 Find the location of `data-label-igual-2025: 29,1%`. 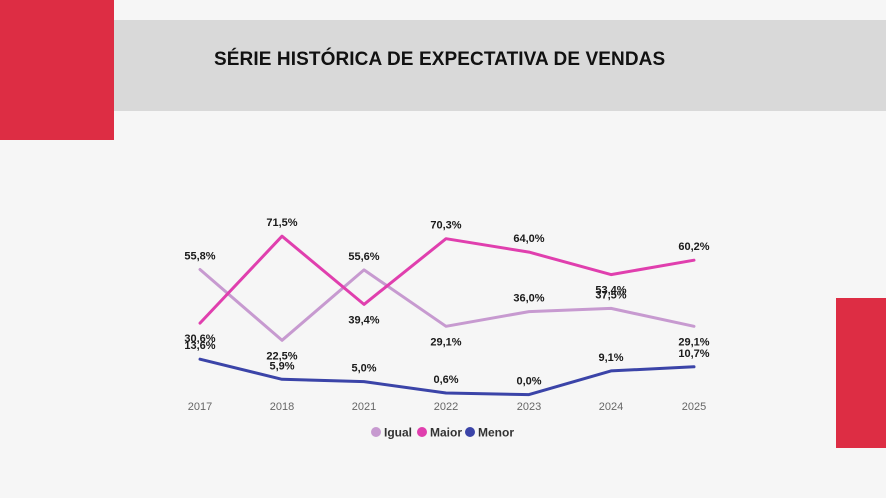

data-label-igual-2025: 29,1% is located at coordinates (693, 342).